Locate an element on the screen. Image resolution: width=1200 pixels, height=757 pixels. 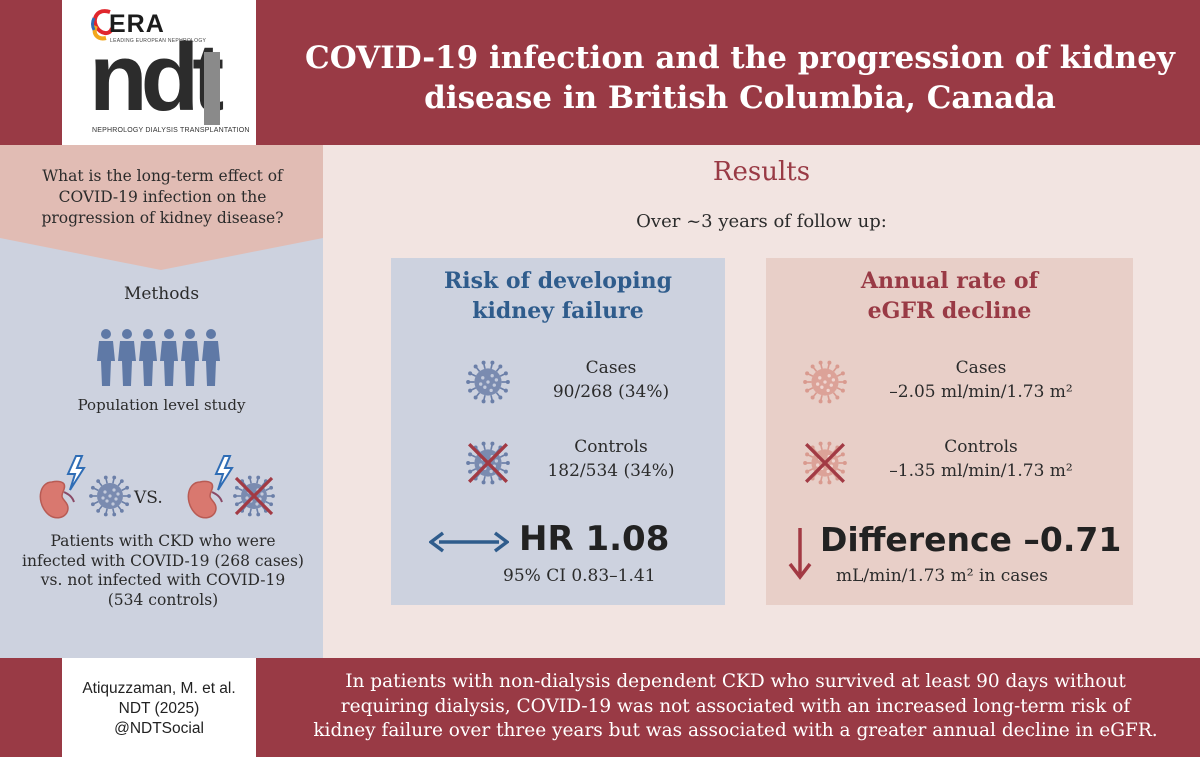
down-arrow-icon is located at coordinates (800, 554).